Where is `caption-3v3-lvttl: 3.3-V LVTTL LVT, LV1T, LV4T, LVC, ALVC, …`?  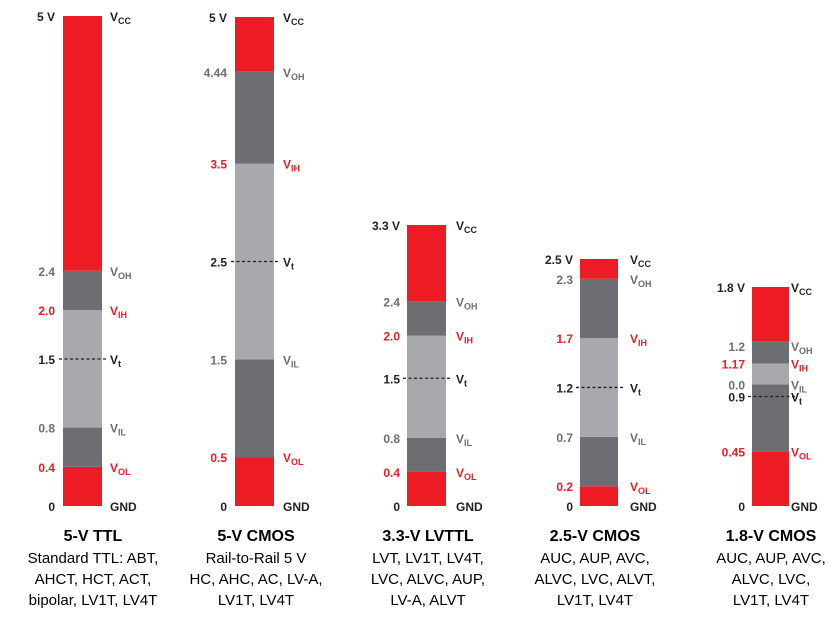 caption-3v3-lvttl: 3.3-V LVTTL LVT, LV1T, LV4T, LVC, ALVC, … is located at coordinates (428, 568).